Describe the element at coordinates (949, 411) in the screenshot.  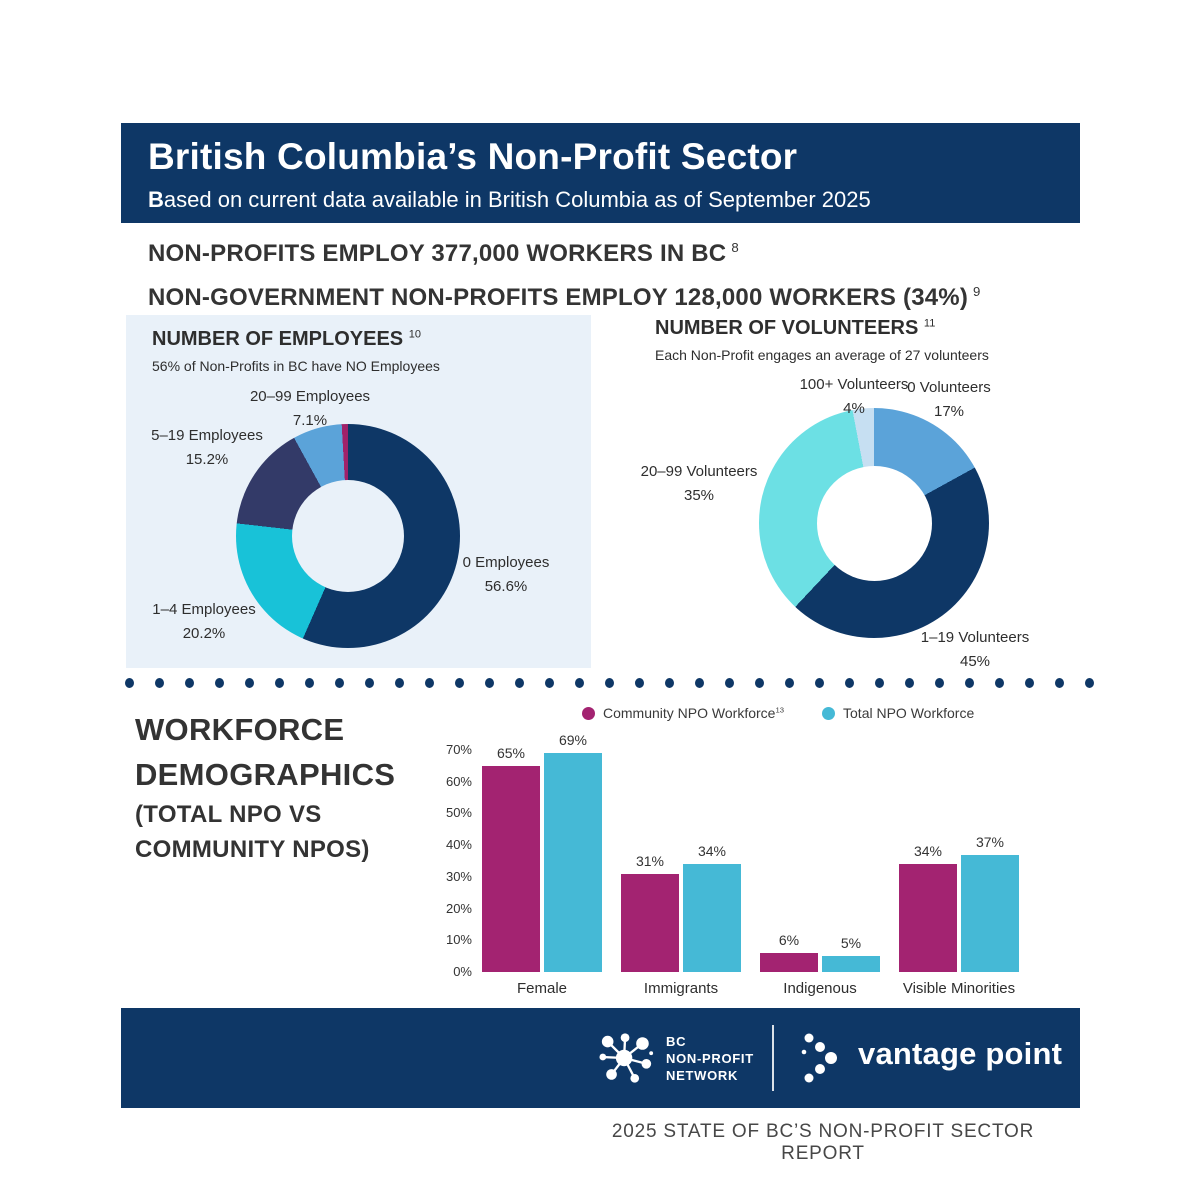
I see `slice-value: 17%` at that location.